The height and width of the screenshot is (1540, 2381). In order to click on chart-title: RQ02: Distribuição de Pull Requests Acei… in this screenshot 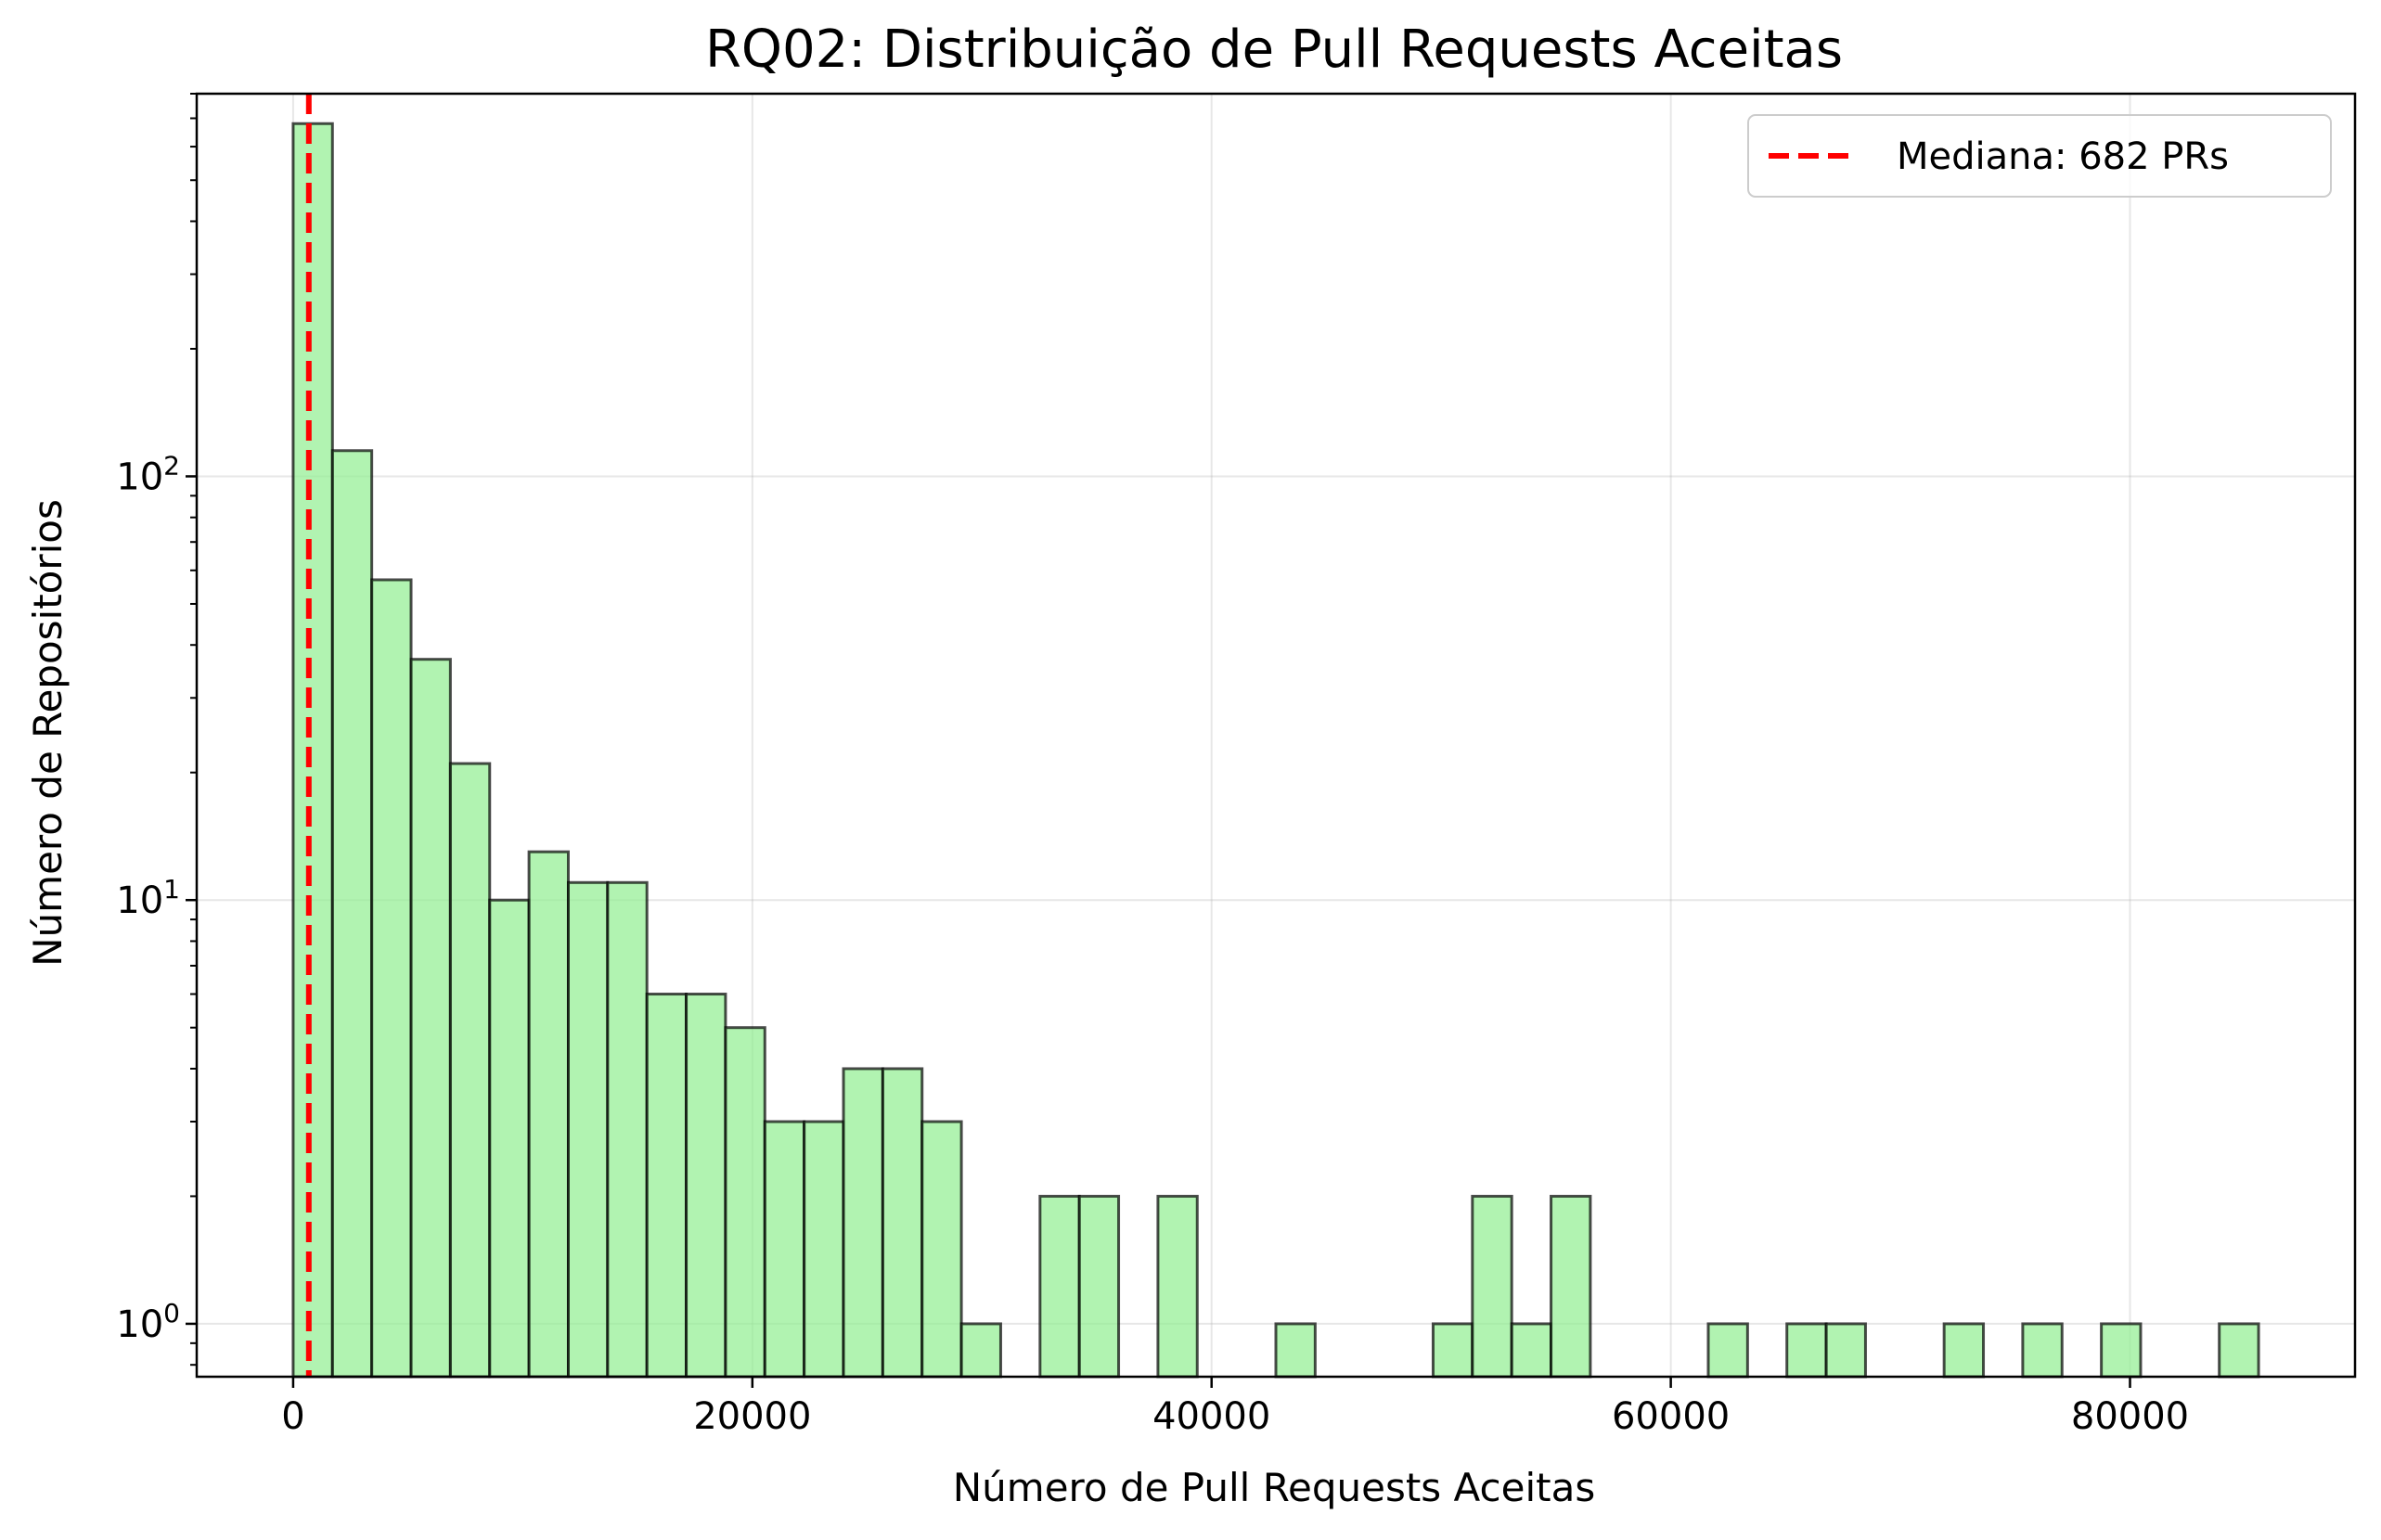, I will do `click(1274, 49)`.